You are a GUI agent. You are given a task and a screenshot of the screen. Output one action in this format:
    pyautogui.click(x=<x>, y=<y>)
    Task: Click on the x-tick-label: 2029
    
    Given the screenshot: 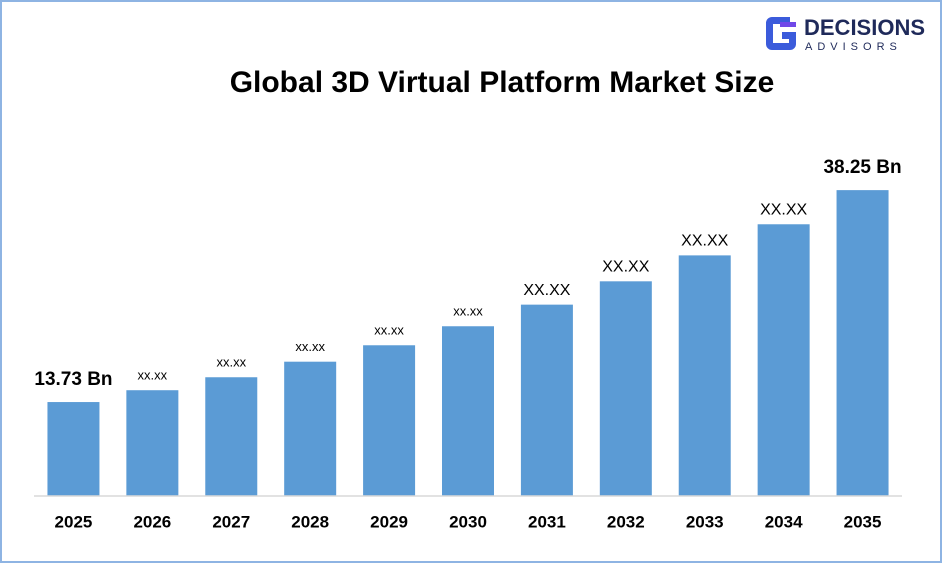 What is the action you would take?
    pyautogui.click(x=389, y=521)
    